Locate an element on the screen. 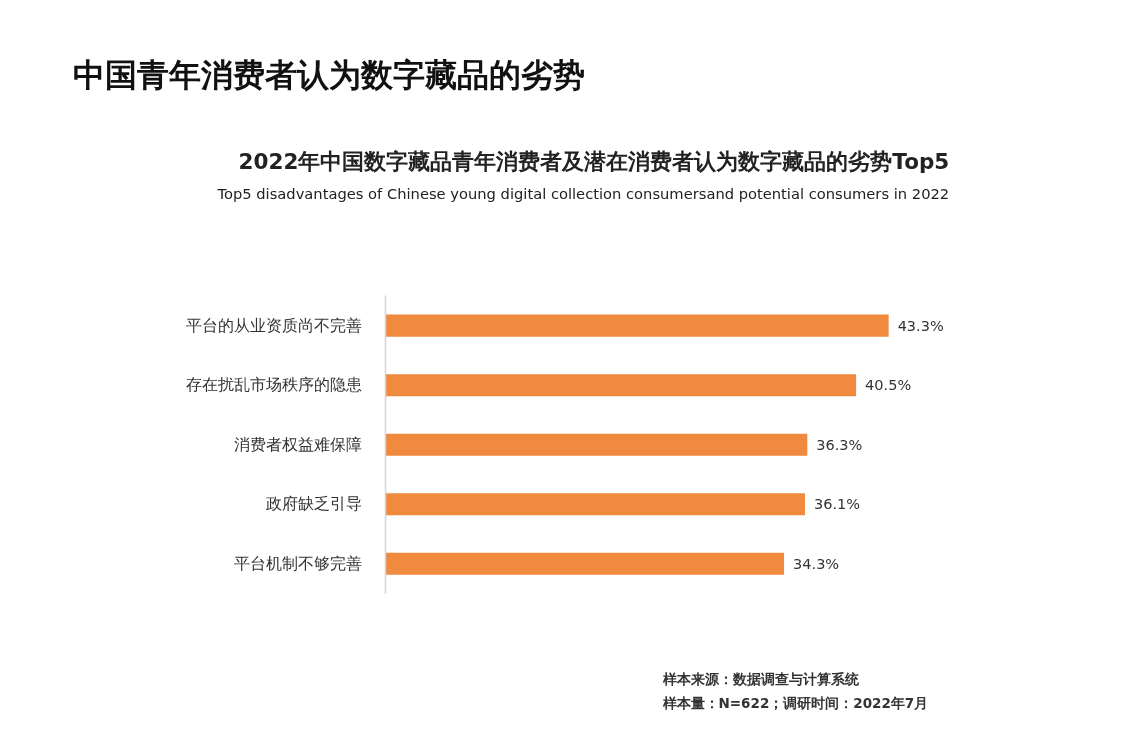 The width and height of the screenshot is (1134, 737). y-tick-label: 平台的从业资质尚不完善 is located at coordinates (273, 325).